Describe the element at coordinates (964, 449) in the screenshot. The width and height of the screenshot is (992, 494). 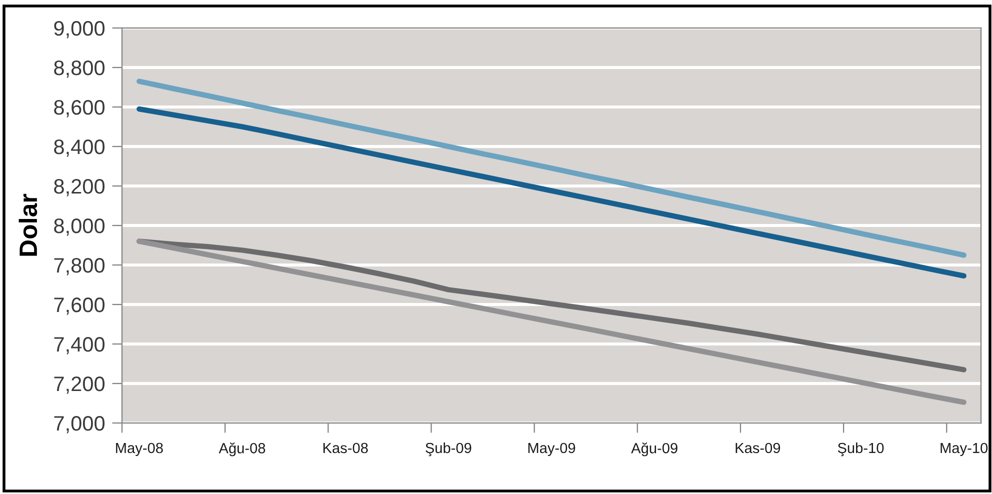
I see `x-tick-label: May-10` at that location.